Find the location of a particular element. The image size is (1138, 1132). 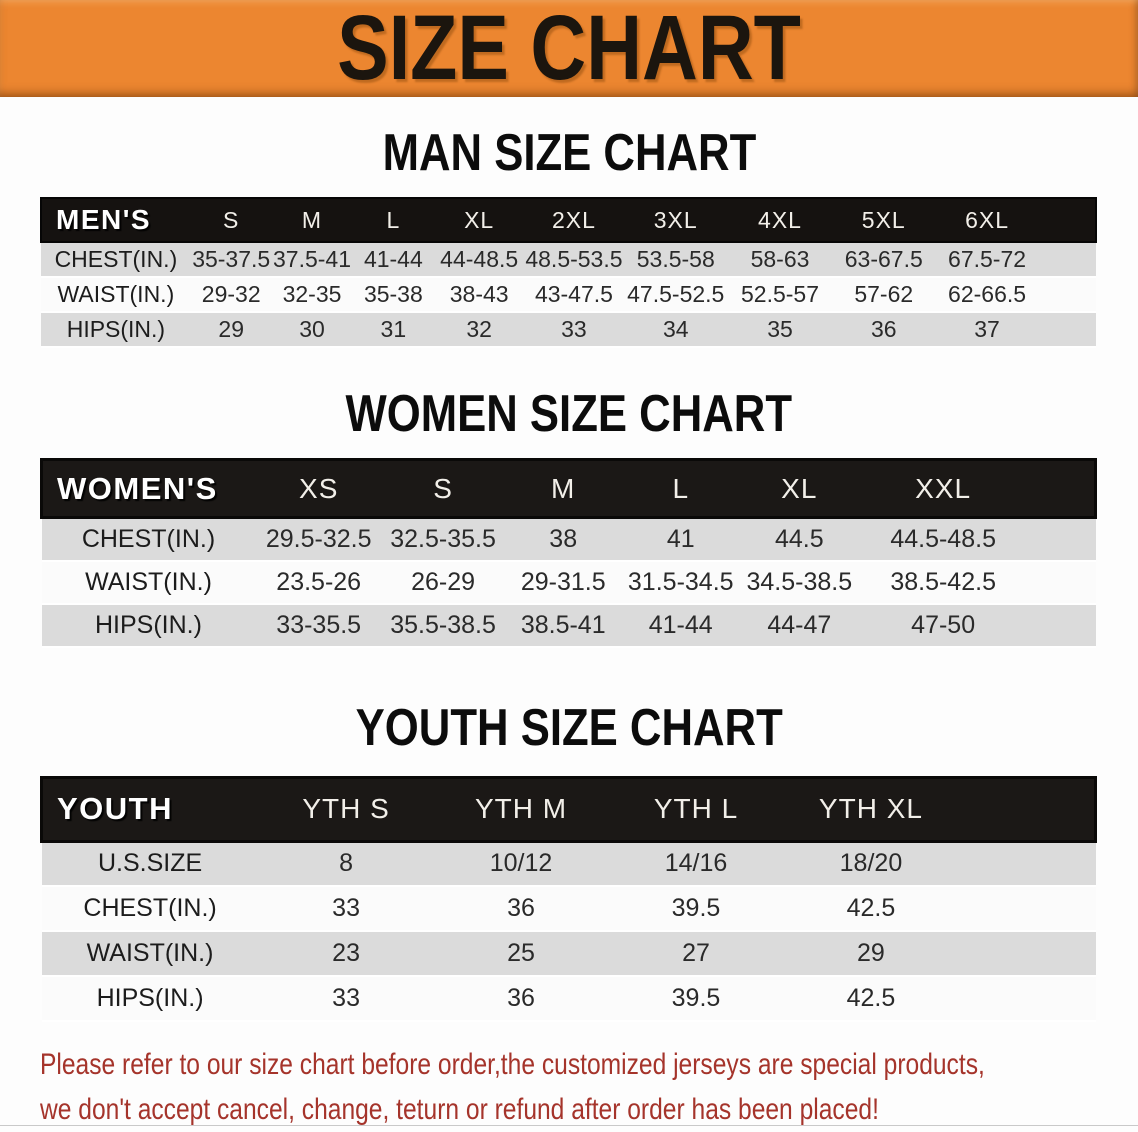

size-value: 32.5-35.5 is located at coordinates (443, 538).